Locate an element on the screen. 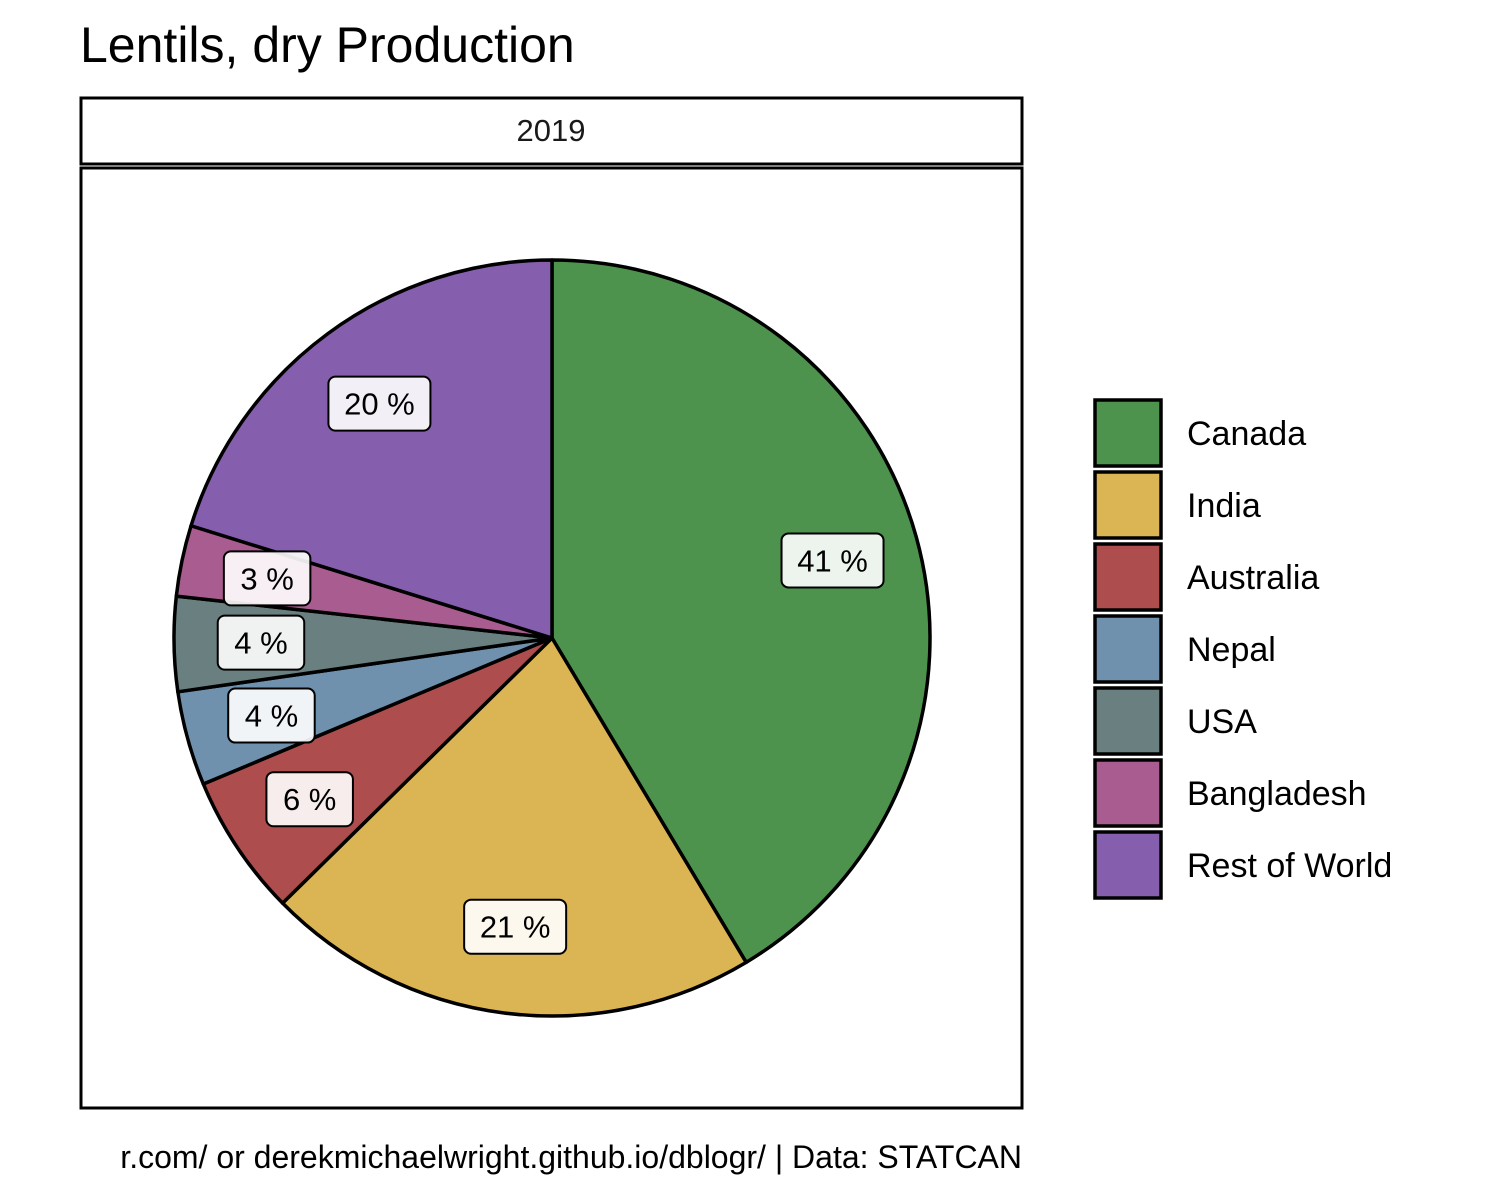 This screenshot has width=1500, height=1200. slice-label-box-usa is located at coordinates (261, 642).